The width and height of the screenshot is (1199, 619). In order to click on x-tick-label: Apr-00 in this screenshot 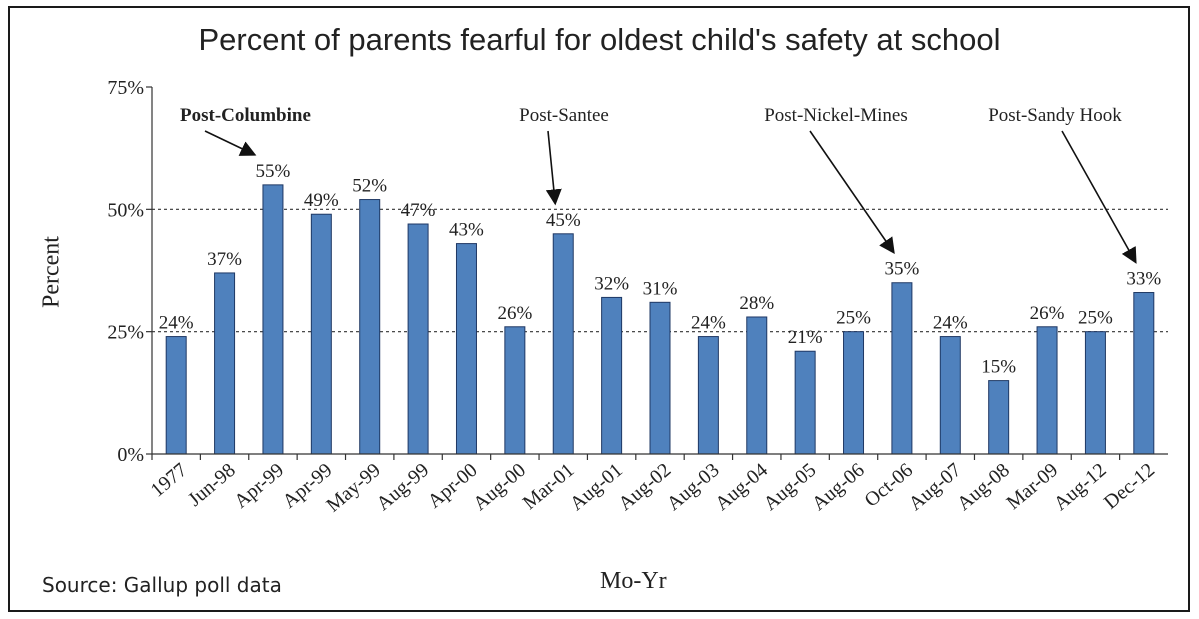, I will do `click(453, 486)`.